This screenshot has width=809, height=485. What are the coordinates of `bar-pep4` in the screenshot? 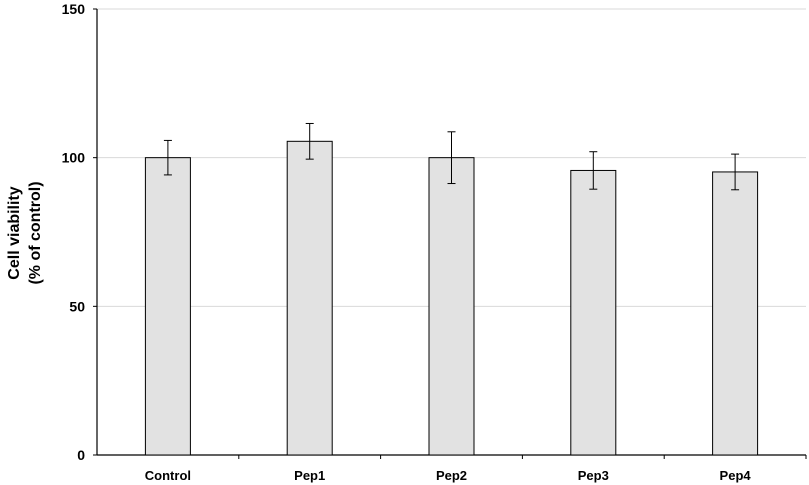 It's located at (735, 313).